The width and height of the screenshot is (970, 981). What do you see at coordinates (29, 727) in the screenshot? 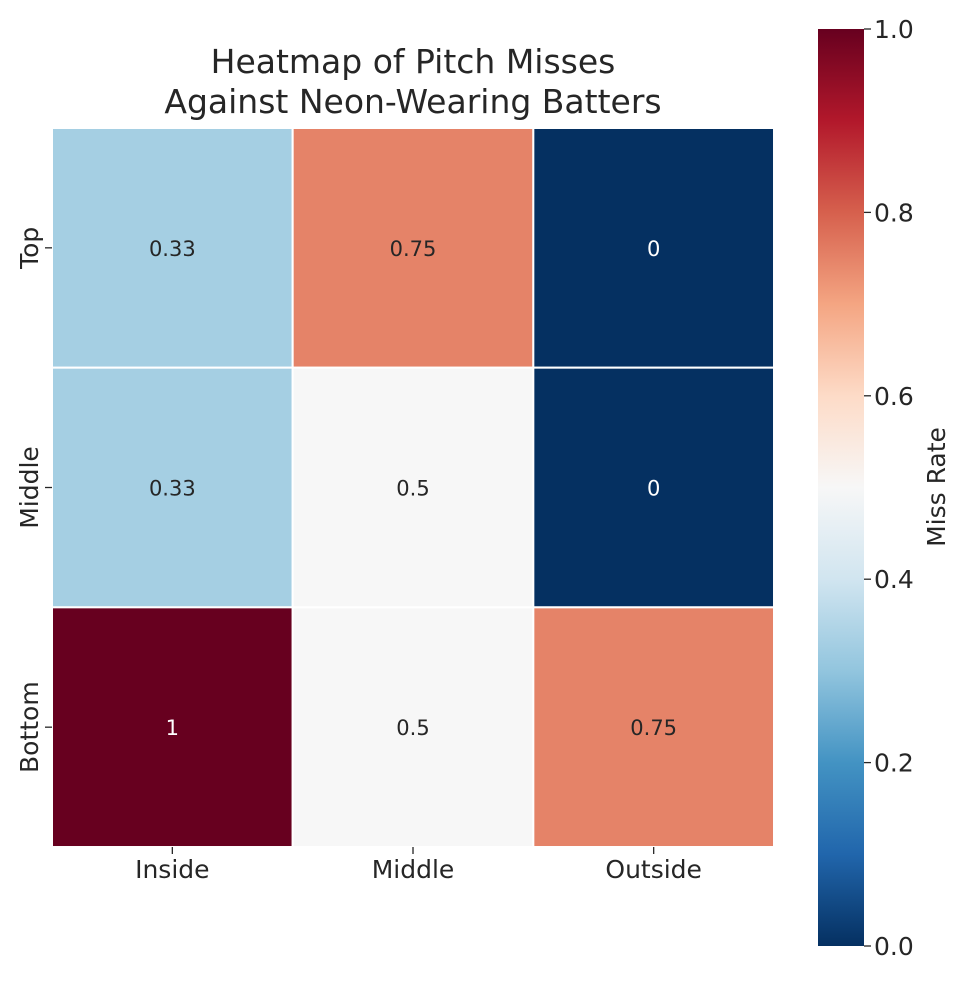
I see `y-tick-label: Bottom` at bounding box center [29, 727].